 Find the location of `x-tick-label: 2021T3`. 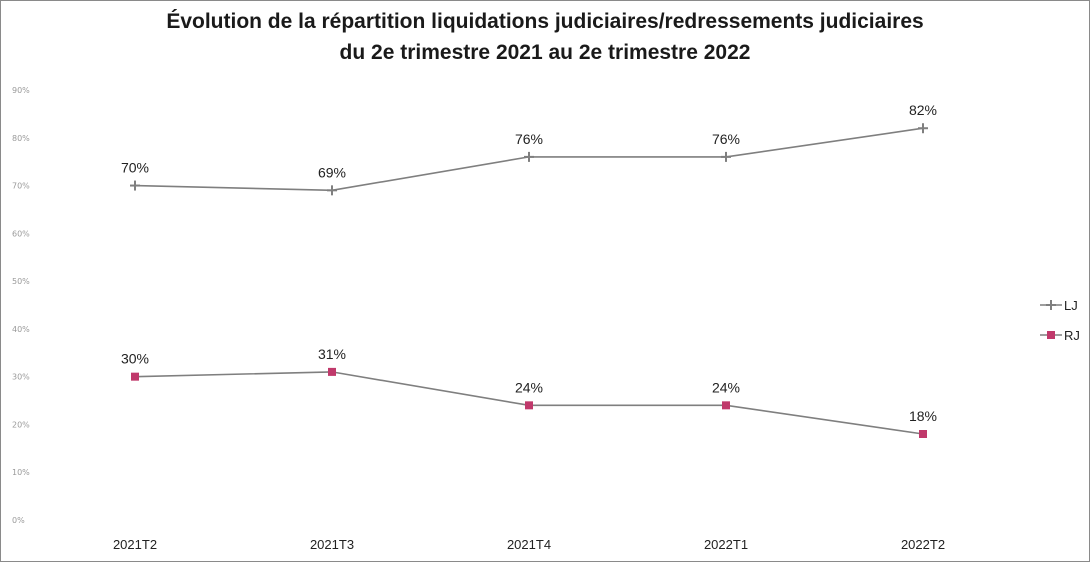

x-tick-label: 2021T3 is located at coordinates (332, 544).